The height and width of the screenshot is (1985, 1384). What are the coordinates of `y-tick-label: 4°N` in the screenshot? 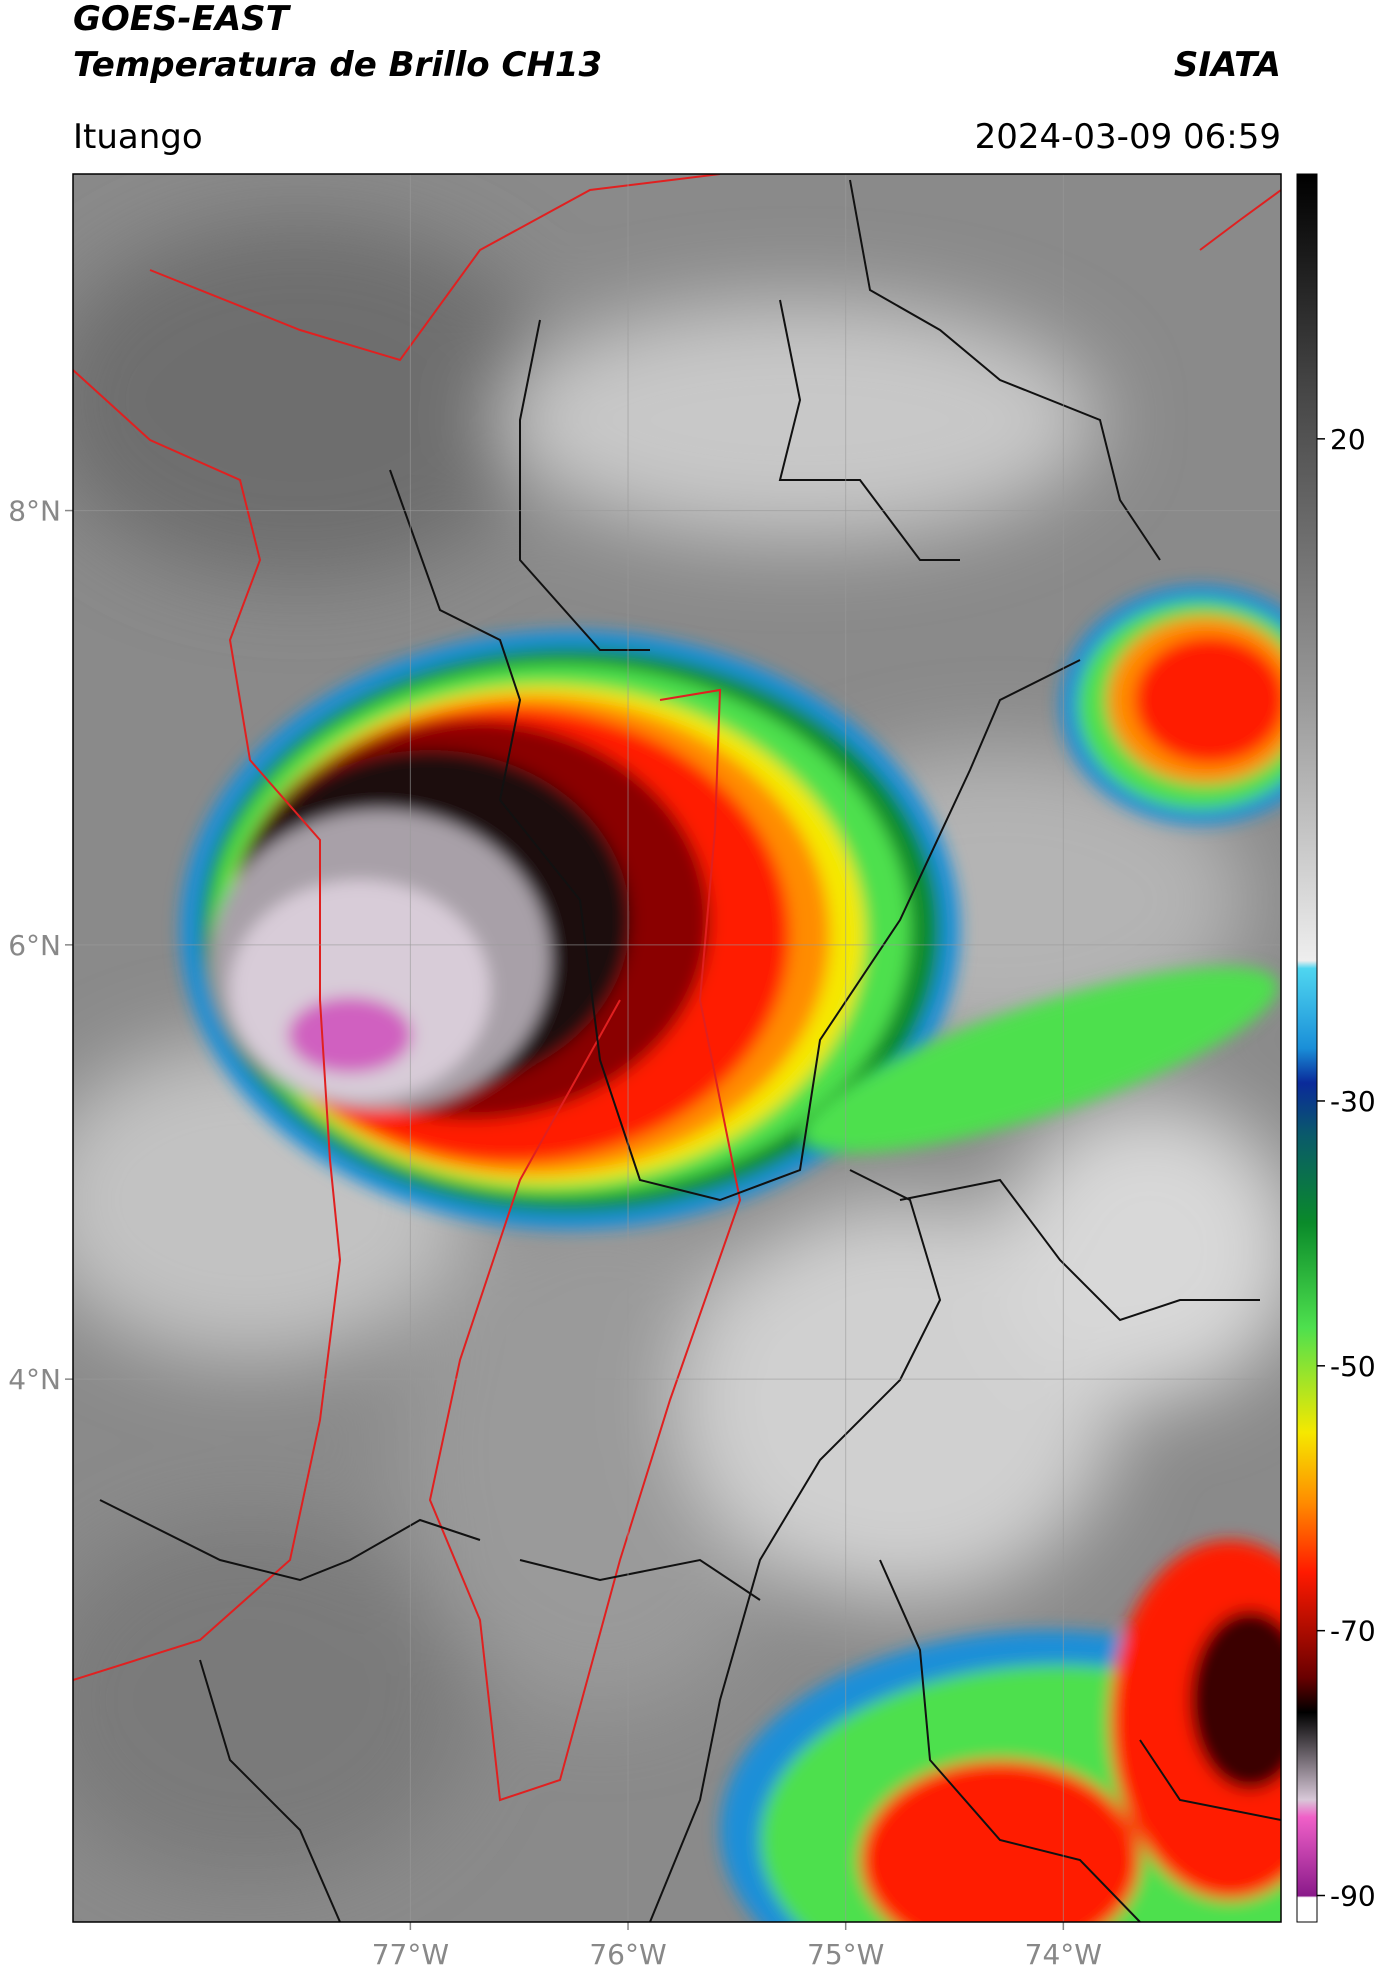 It's located at (34, 1379).